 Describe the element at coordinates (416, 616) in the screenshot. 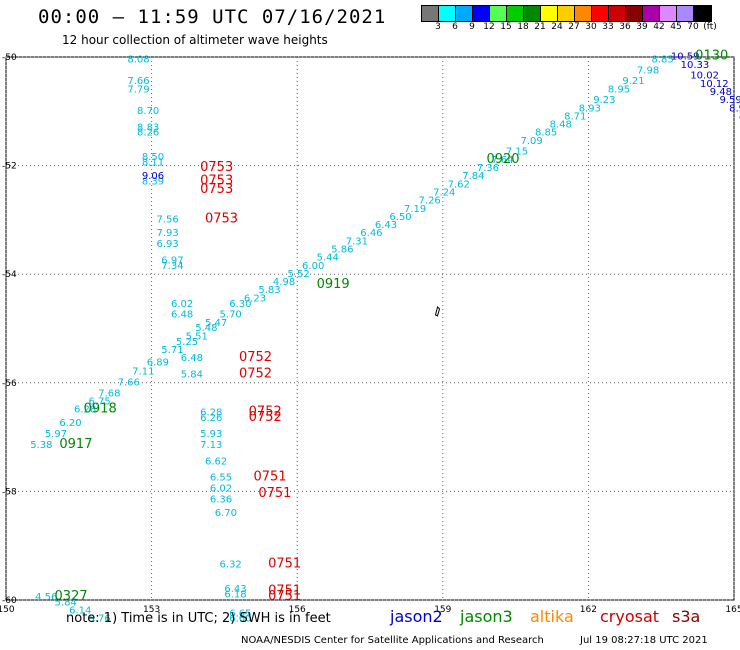

I see `legend-jason2: jason2` at that location.